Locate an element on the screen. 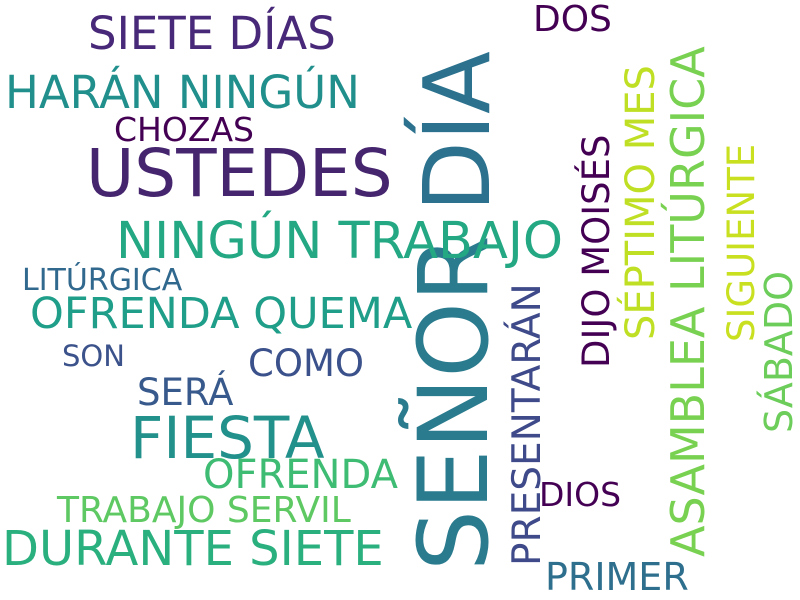 The image size is (800, 600). cloud-word-senor: SEÑOR is located at coordinates (454, 403).